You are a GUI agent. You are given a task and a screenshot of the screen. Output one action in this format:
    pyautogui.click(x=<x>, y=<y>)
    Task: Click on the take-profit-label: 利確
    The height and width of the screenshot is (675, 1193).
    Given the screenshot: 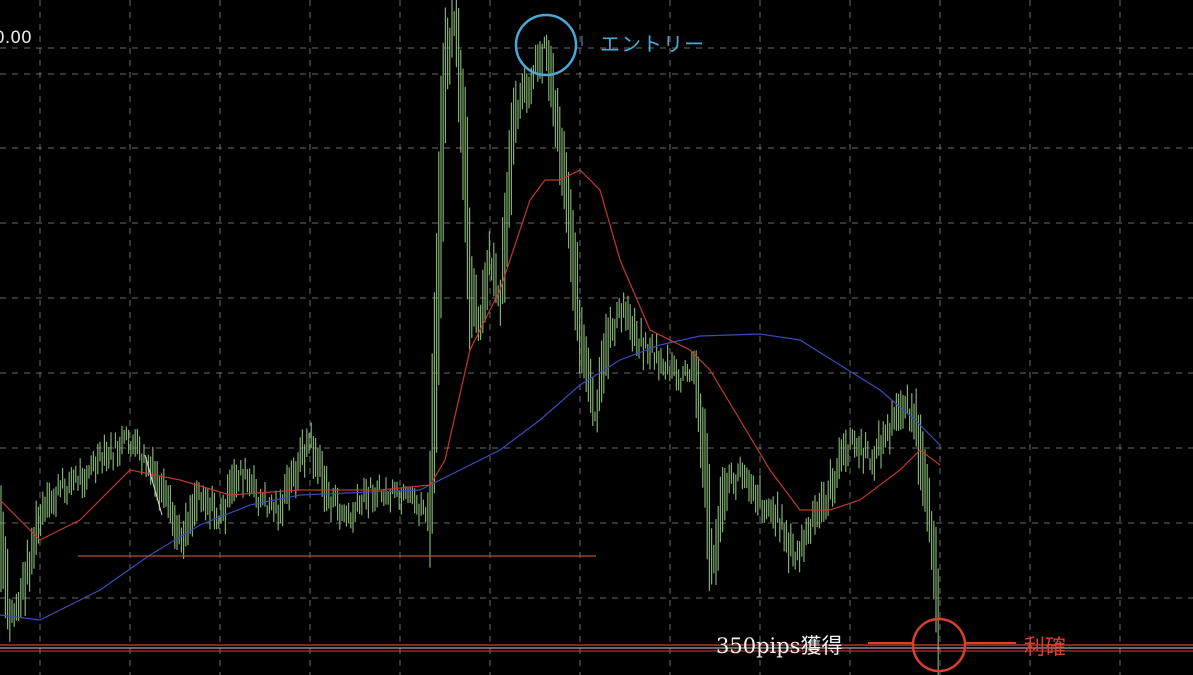 What is the action you would take?
    pyautogui.click(x=1045, y=647)
    